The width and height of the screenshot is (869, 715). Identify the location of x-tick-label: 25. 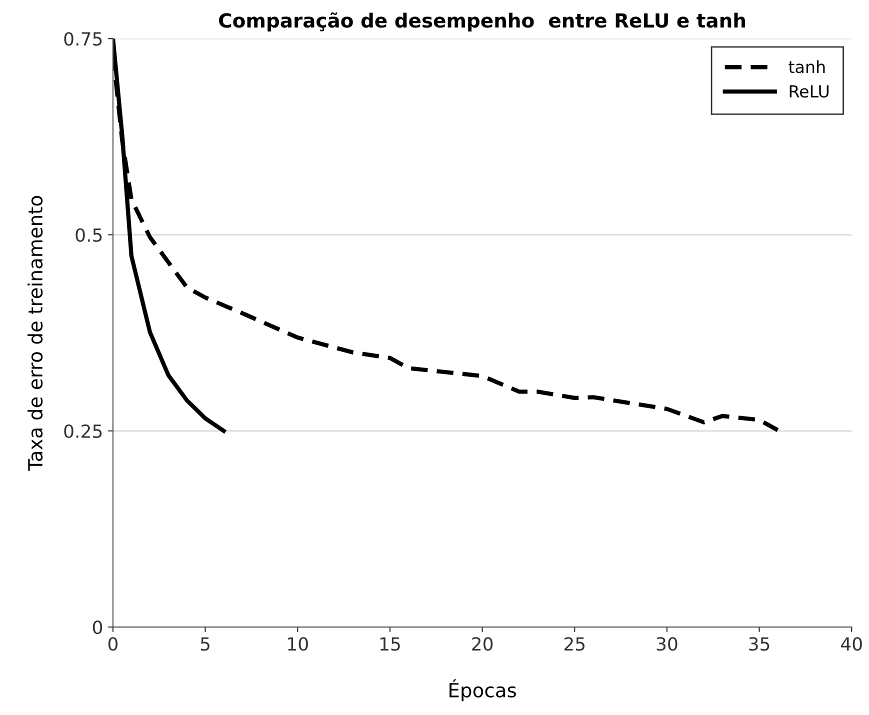
(574, 644).